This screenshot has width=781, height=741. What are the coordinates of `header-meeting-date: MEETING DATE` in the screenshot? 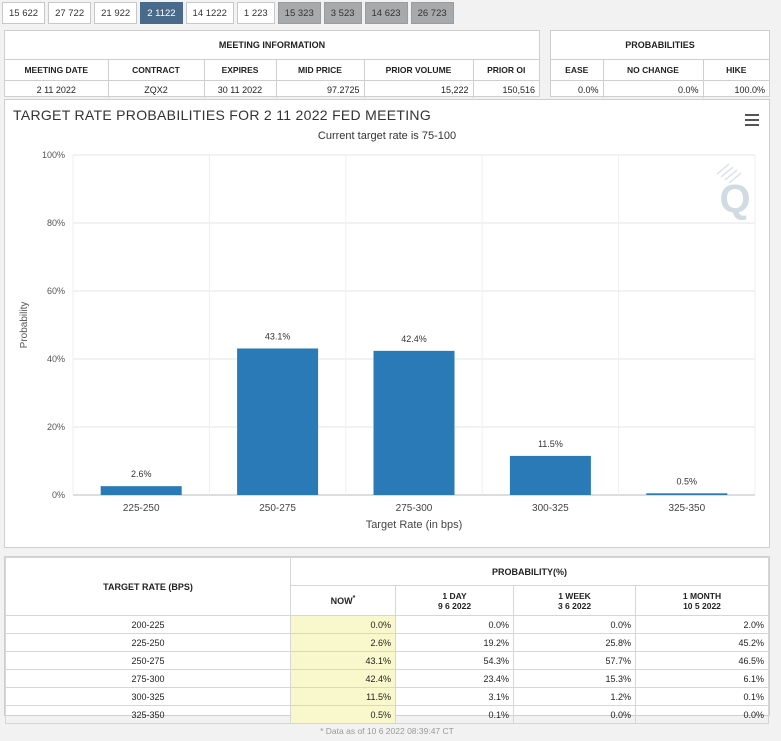 It's located at (57, 70).